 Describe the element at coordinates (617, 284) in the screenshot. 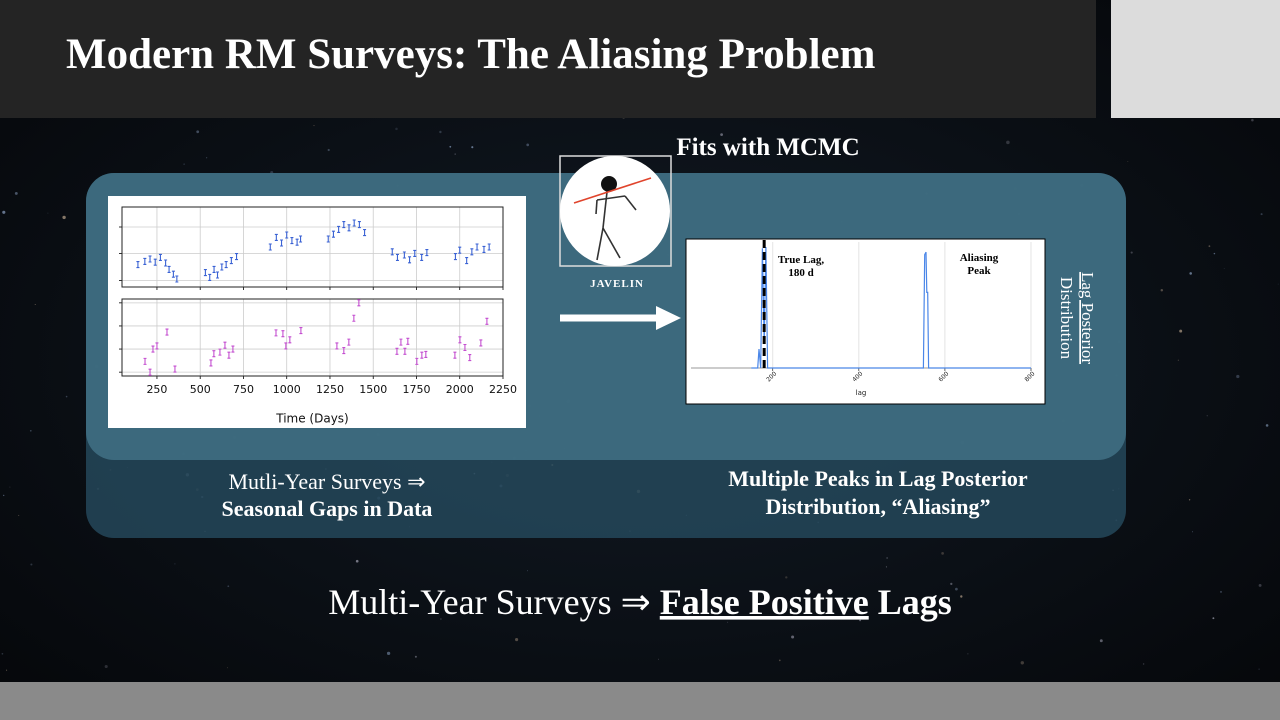

I see `javelin-label: JAVELIN` at that location.